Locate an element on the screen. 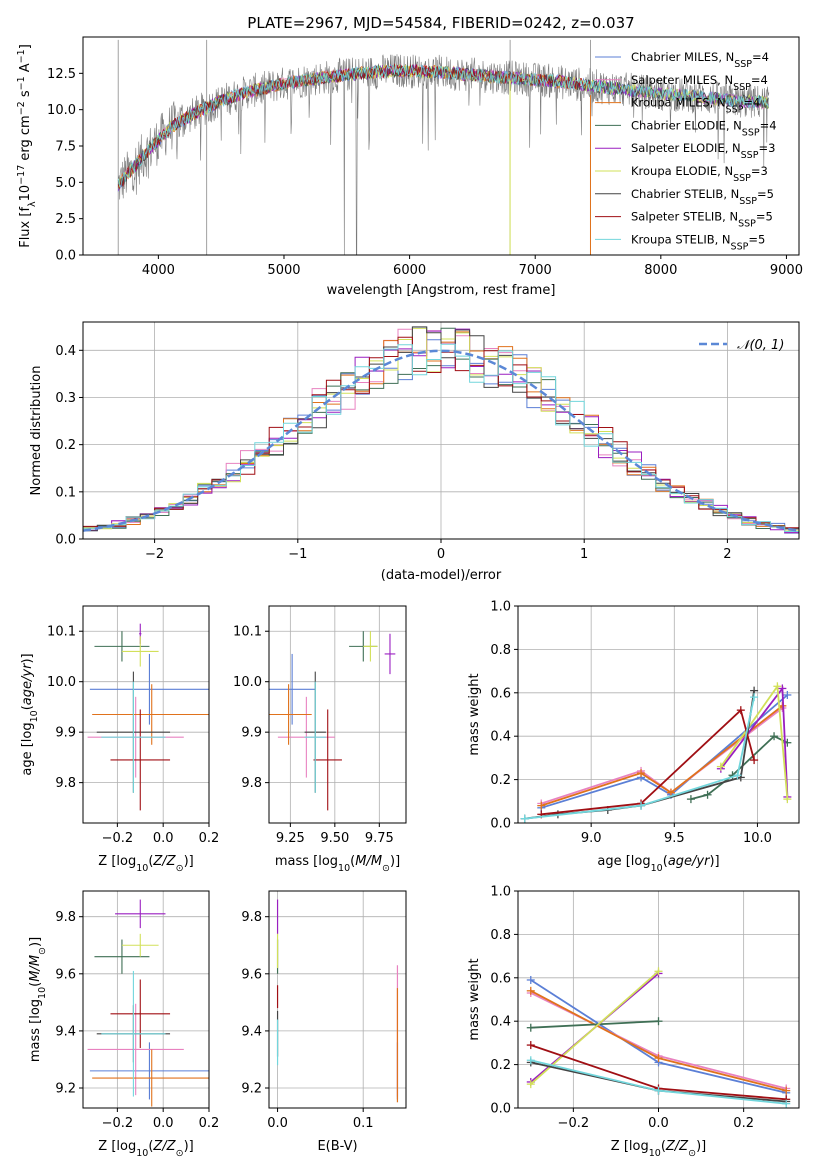 The height and width of the screenshot is (1170, 819). y-tick-label: 7.5 is located at coordinates (65, 147).